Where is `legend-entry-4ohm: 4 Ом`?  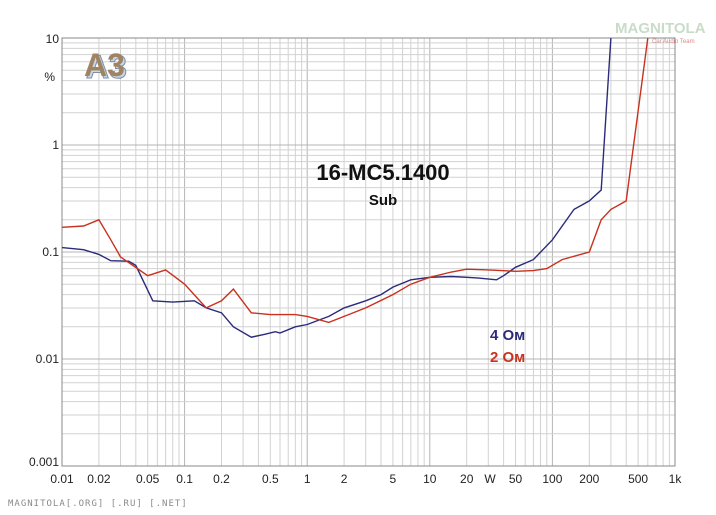 legend-entry-4ohm: 4 Ом is located at coordinates (507, 335).